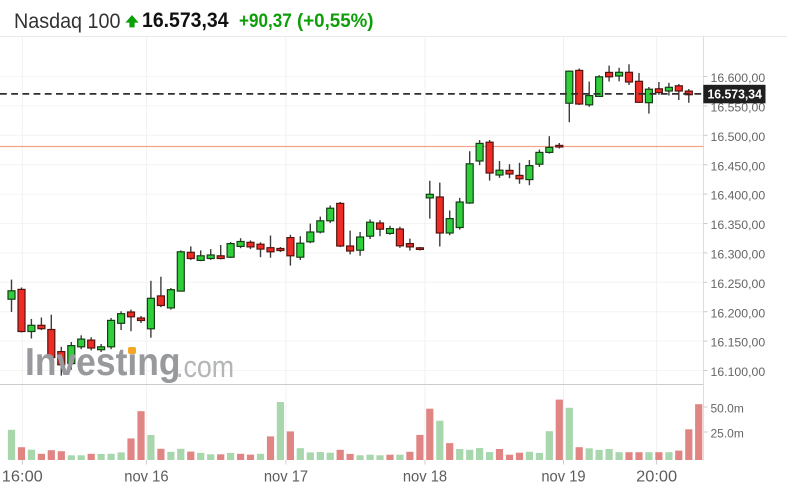 The image size is (787, 500). What do you see at coordinates (738, 196) in the screenshot?
I see `svg-text: 16.400,00` at bounding box center [738, 196].